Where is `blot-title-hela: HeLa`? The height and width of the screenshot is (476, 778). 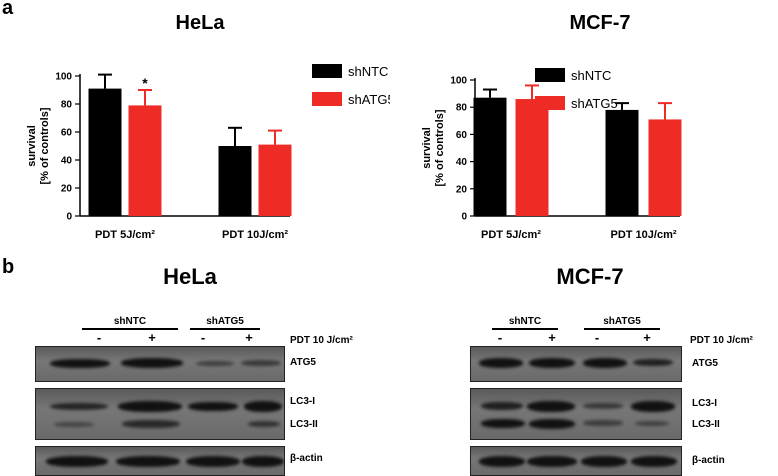 blot-title-hela: HeLa is located at coordinates (190, 276).